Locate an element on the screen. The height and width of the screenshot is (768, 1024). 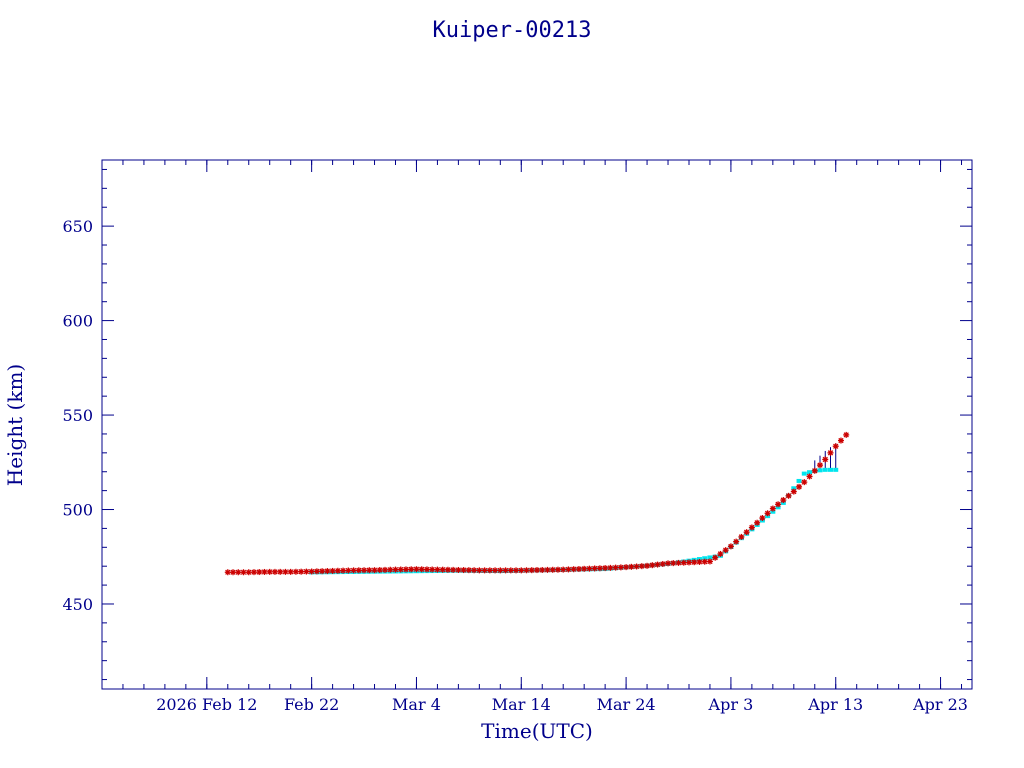
y-tick-label: 650 is located at coordinates (77, 226).